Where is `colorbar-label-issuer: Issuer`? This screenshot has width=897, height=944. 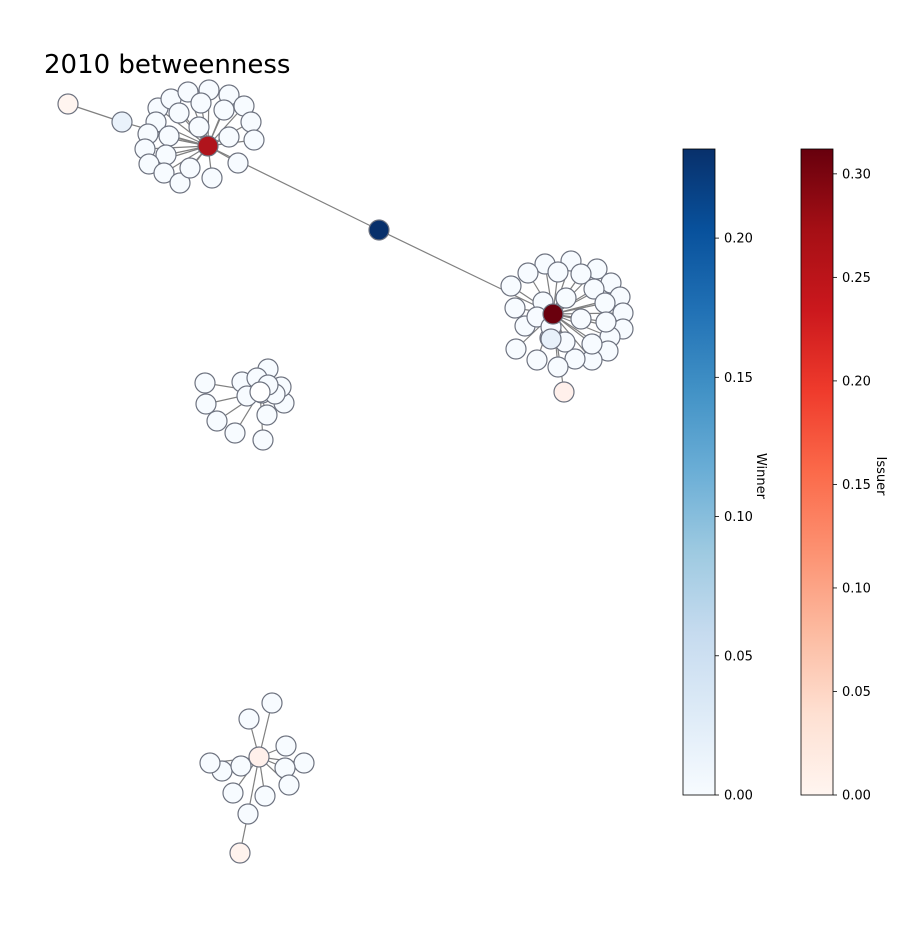 colorbar-label-issuer: Issuer is located at coordinates (880, 477).